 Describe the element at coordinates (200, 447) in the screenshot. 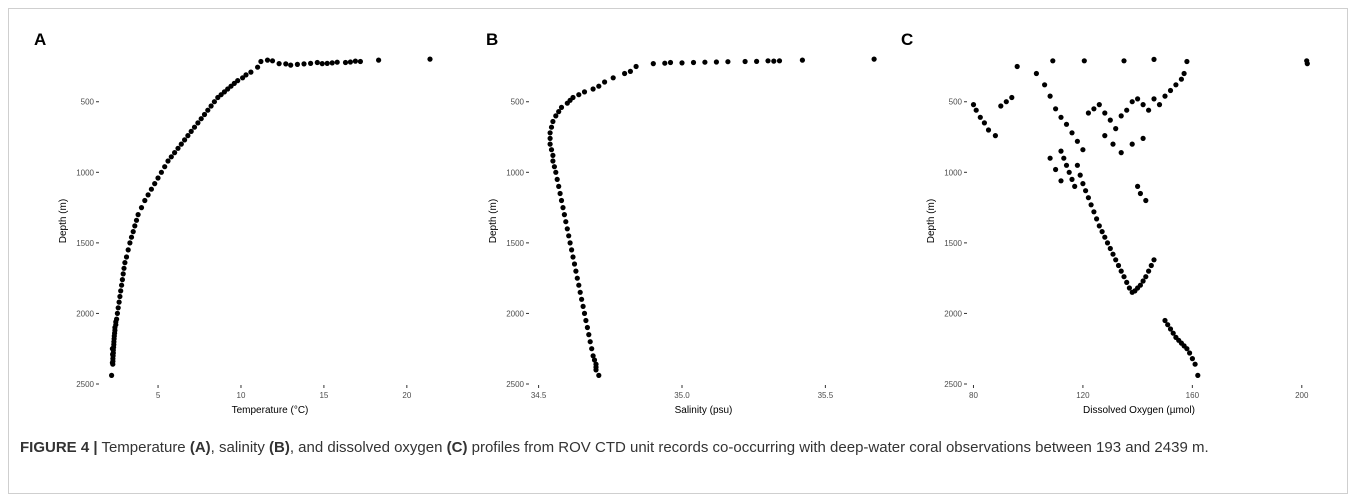

I see `caption-ref-a: (A)` at that location.